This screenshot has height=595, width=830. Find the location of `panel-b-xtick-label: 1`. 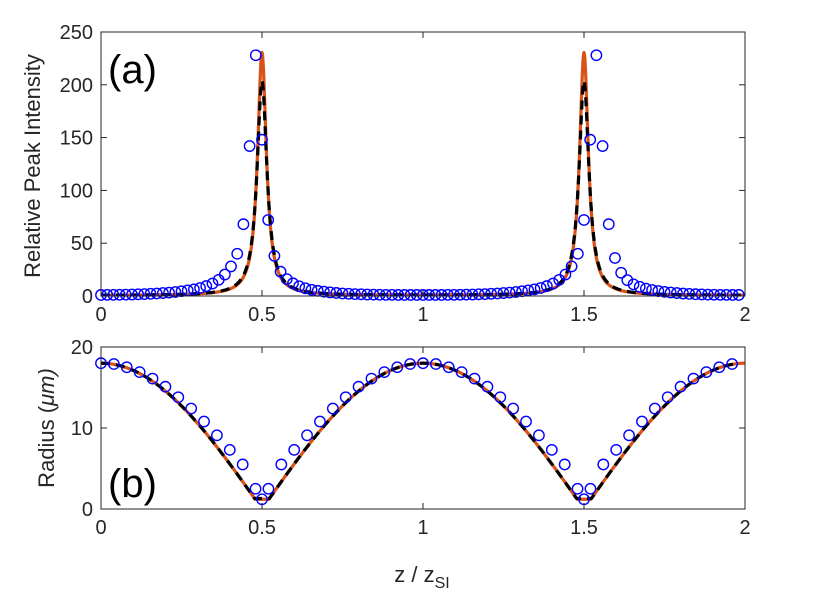

panel-b-xtick-label: 1 is located at coordinates (422, 528).